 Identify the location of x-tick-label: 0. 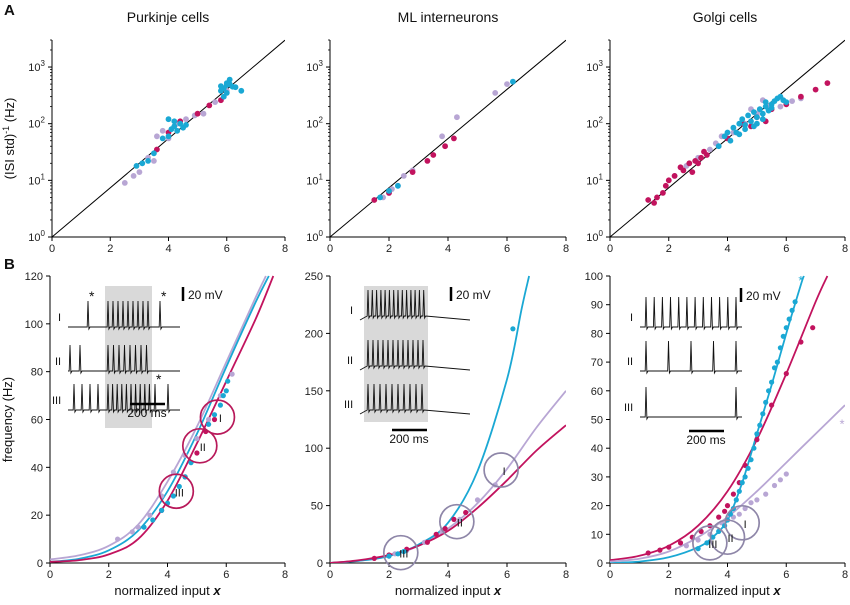
(330, 575).